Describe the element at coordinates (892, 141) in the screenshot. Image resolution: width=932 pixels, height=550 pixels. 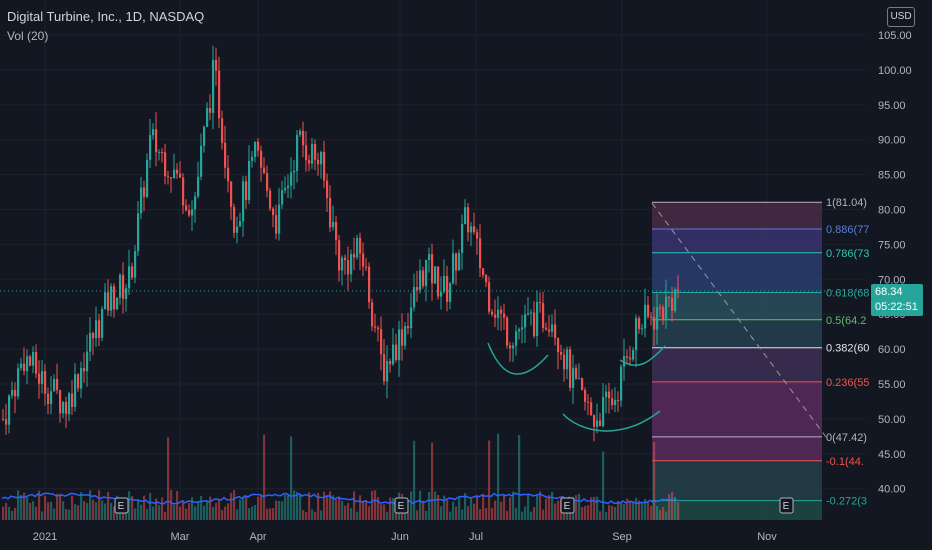
I see `y-axis-label: 90.00` at that location.